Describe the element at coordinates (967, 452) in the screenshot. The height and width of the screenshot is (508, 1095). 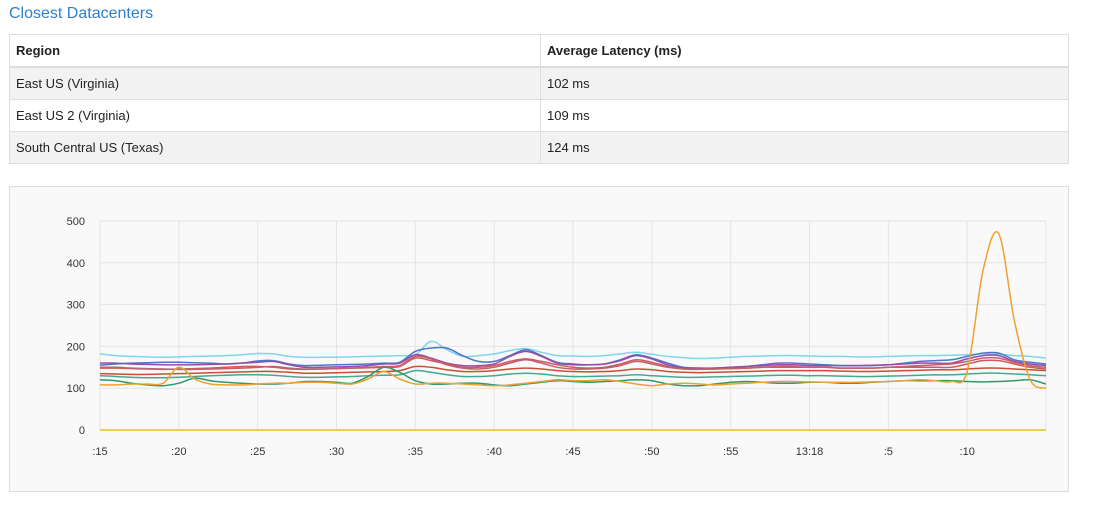
I see `x-tick-label: :10` at that location.